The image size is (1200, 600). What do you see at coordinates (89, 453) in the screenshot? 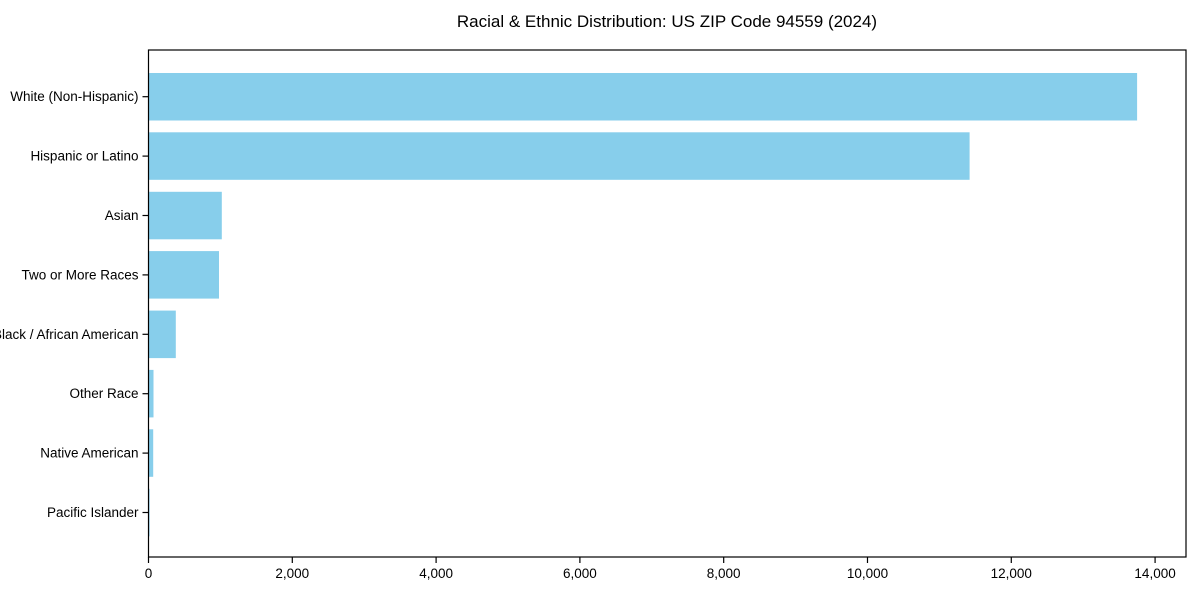
I see `y-tick-label-6: Native American` at bounding box center [89, 453].